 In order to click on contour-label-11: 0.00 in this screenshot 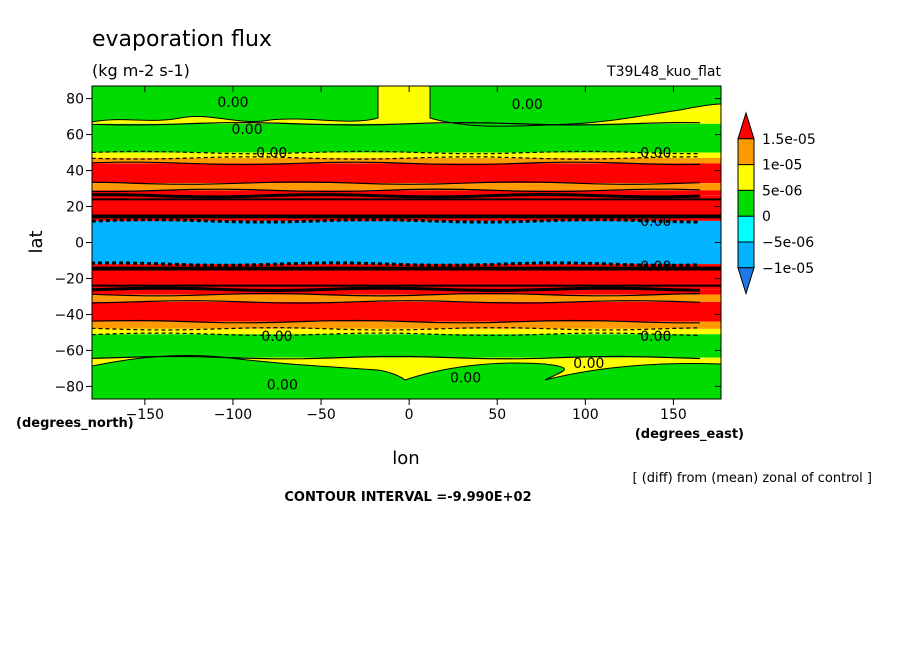, I will do `click(276, 337)`.